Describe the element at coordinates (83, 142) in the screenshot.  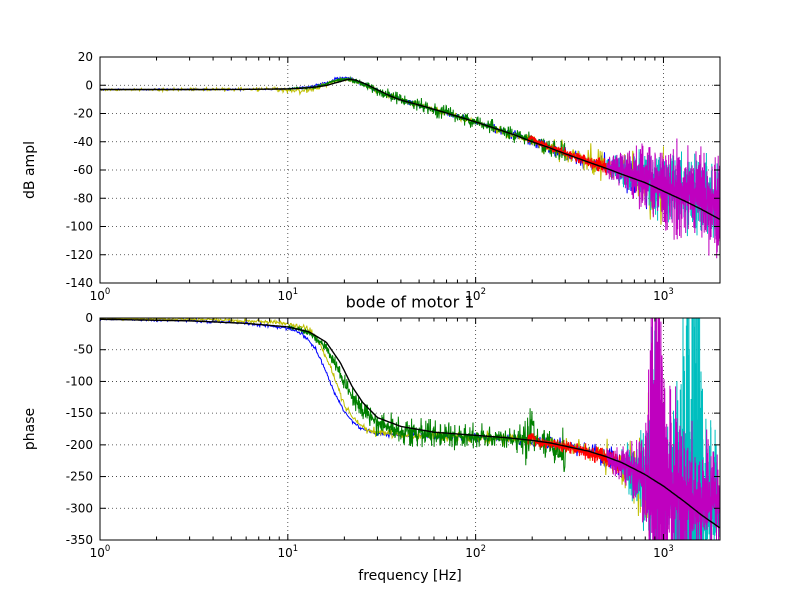
I see `y-tick-label: -40` at that location.